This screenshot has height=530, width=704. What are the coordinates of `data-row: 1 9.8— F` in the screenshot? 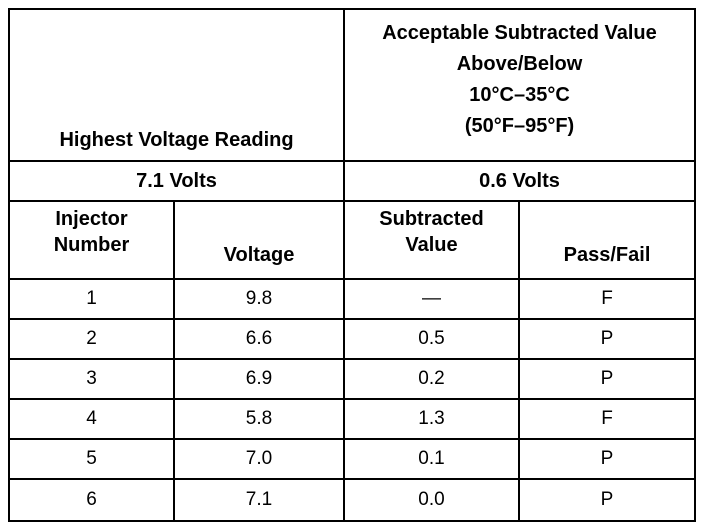 It's located at (352, 299).